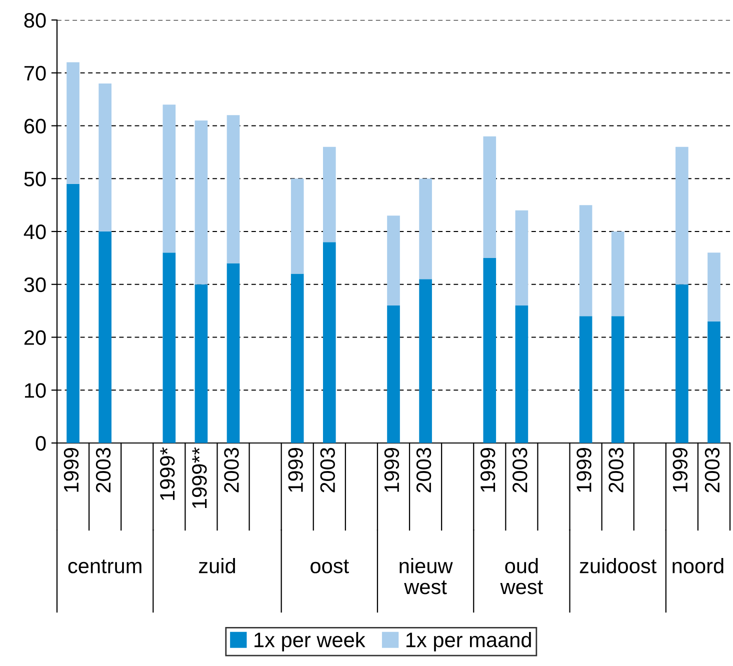  Describe the element at coordinates (521, 576) in the screenshot. I see `text: oud west` at that location.